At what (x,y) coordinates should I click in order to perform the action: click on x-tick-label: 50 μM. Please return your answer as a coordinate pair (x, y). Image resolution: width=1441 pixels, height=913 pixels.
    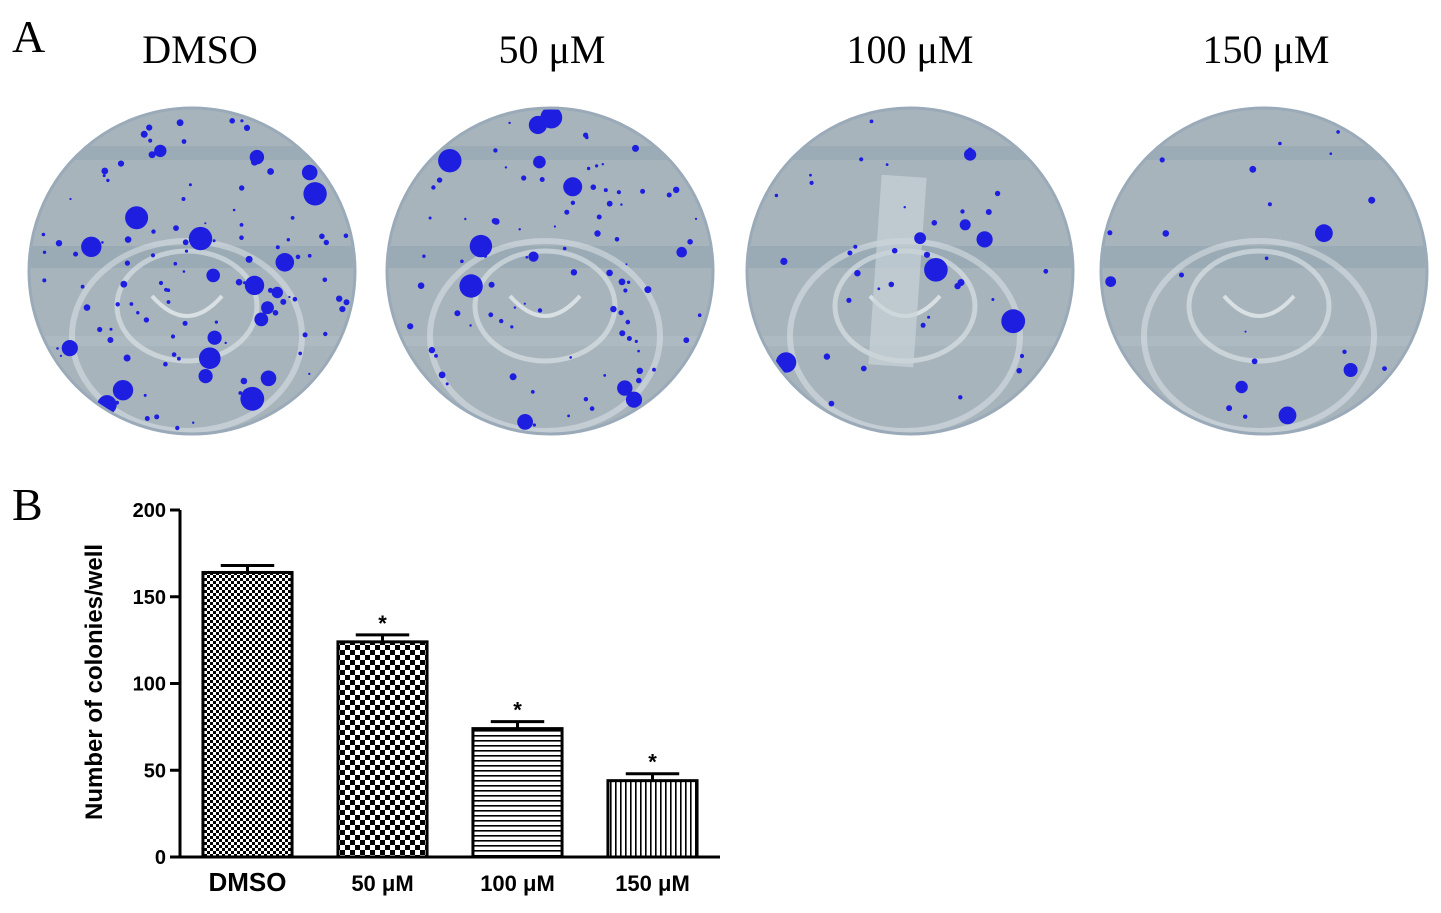
    Looking at the image, I should click on (382, 883).